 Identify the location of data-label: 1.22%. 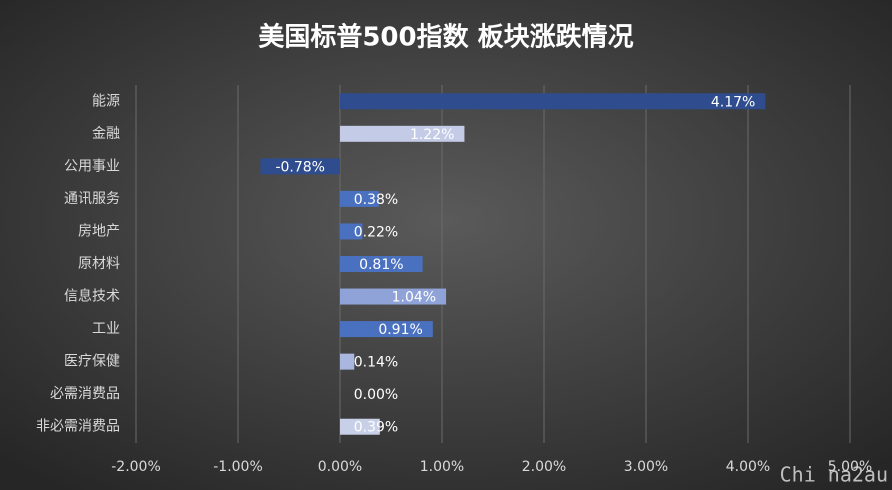
(432, 135).